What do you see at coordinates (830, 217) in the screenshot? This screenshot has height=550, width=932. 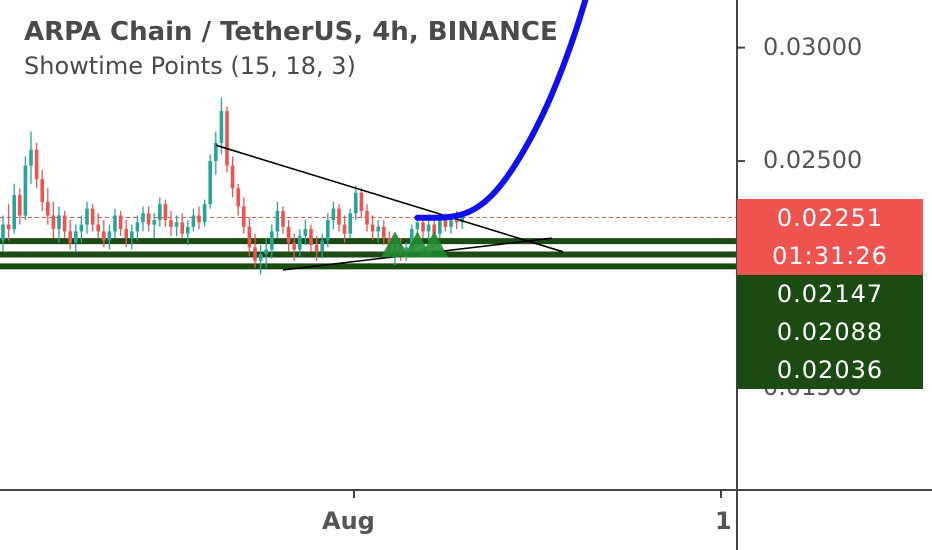 I see `last-price-tag: 0.02251` at bounding box center [830, 217].